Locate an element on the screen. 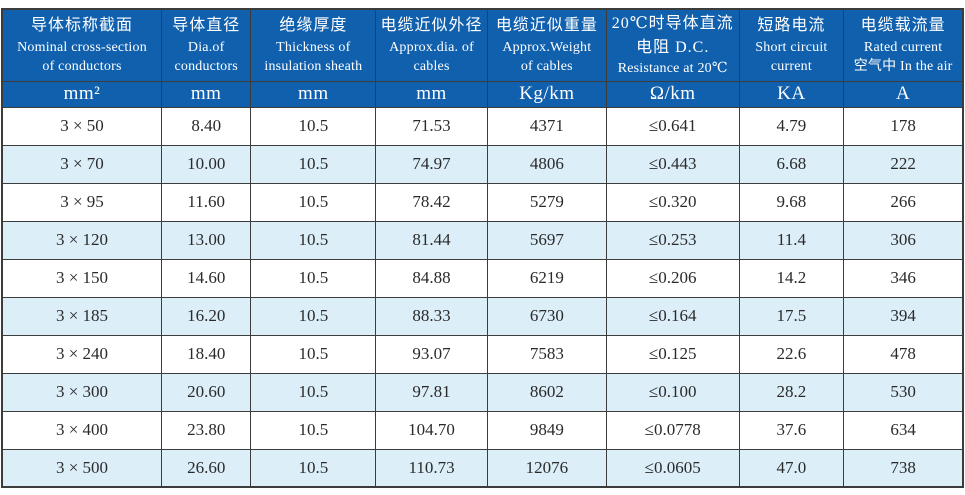  table-cell: ≤0.164 is located at coordinates (672, 316).